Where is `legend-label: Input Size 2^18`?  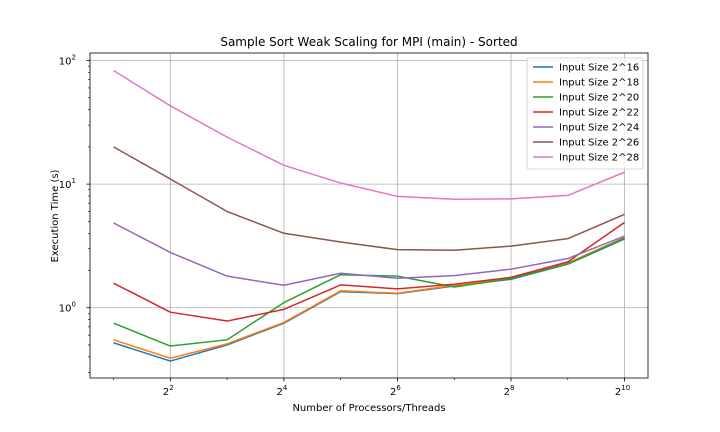
legend-label: Input Size 2^18 is located at coordinates (599, 83).